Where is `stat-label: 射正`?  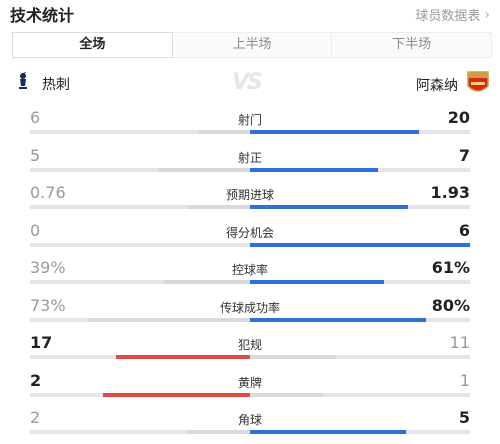
stat-label: 射正 is located at coordinates (249, 157).